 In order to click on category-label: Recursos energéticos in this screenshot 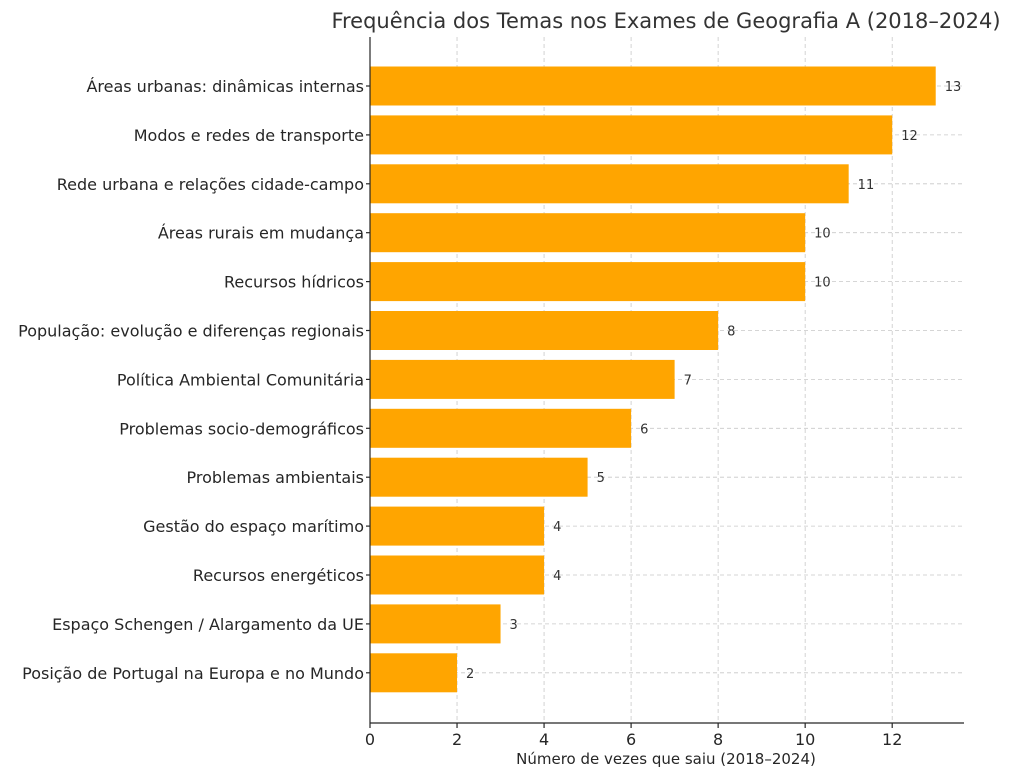, I will do `click(278, 575)`.